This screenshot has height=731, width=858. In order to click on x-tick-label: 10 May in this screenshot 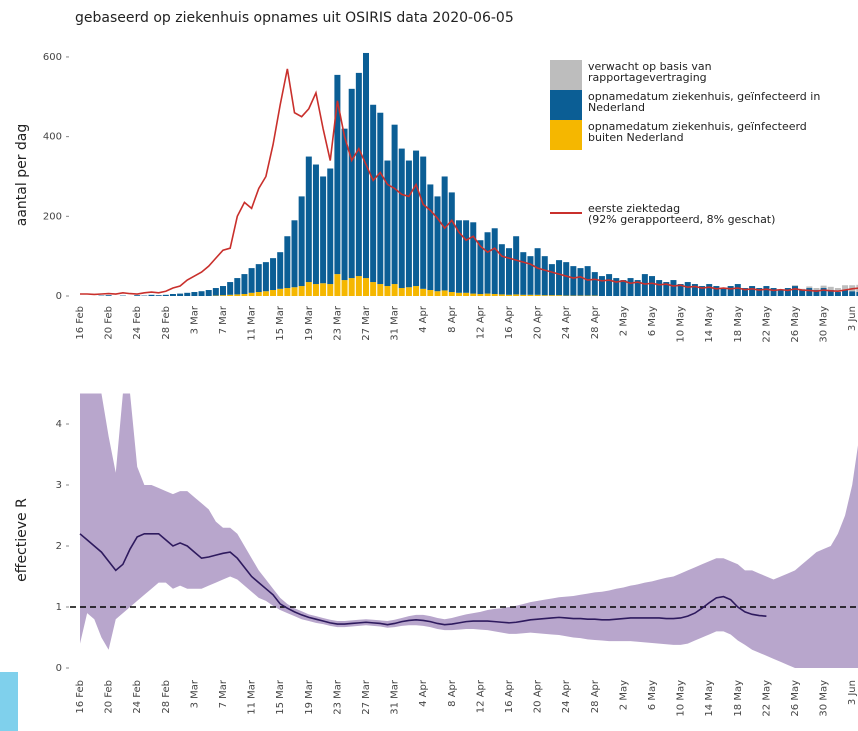, I will do `click(681, 324)`.